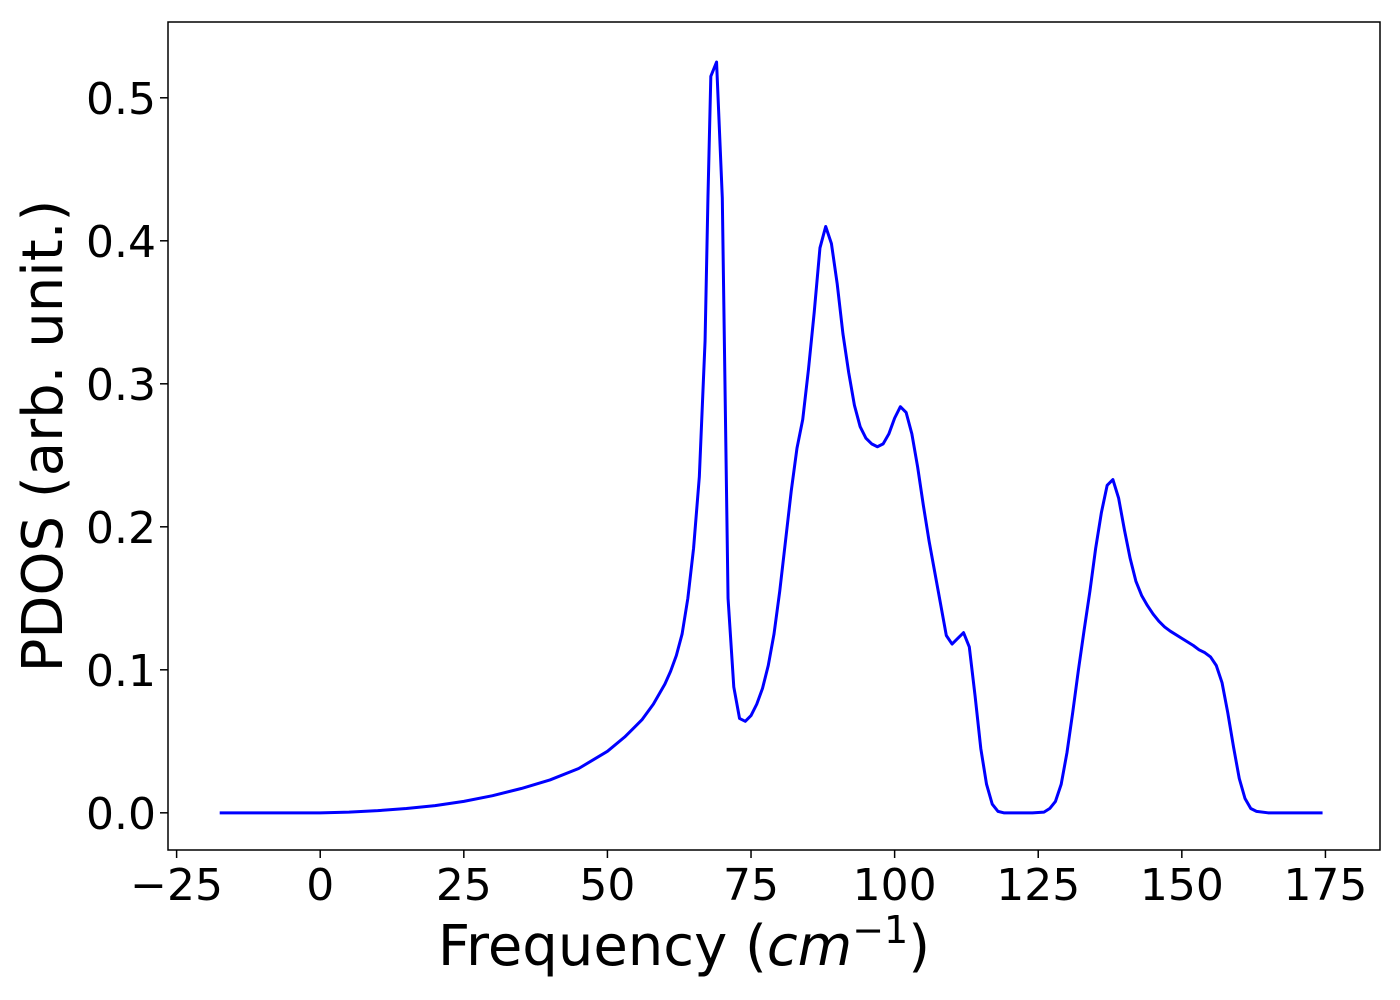  I want to click on x-tick-label: 0, so click(320, 885).